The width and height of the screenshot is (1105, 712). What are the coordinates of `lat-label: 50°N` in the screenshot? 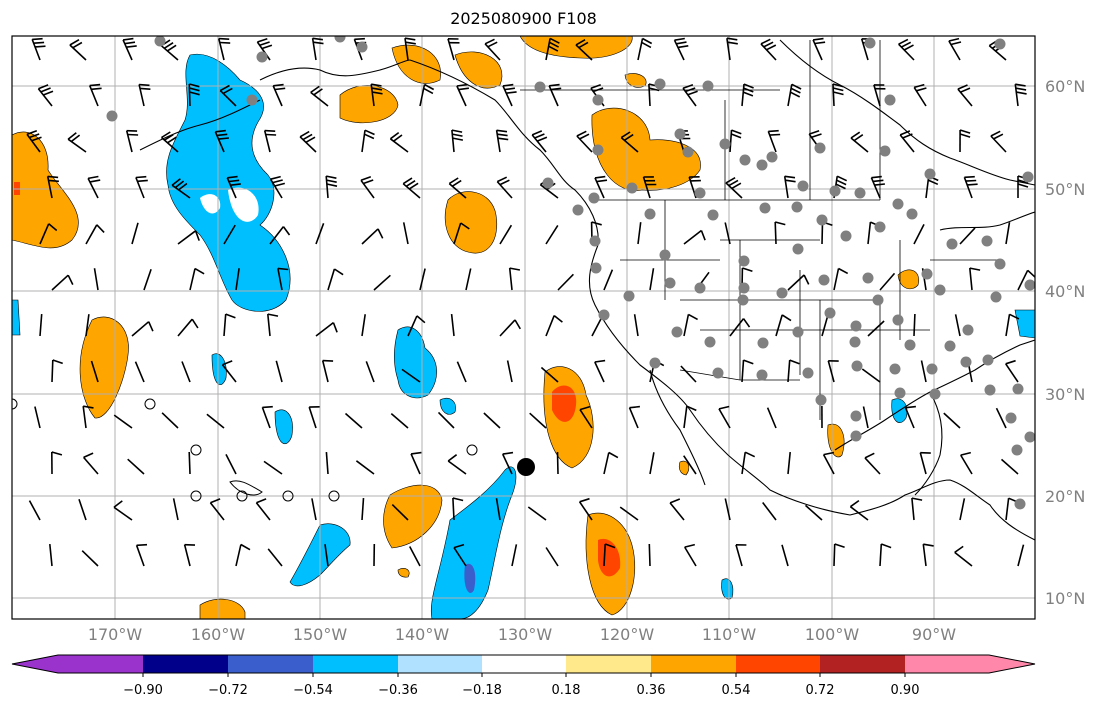 It's located at (1065, 189).